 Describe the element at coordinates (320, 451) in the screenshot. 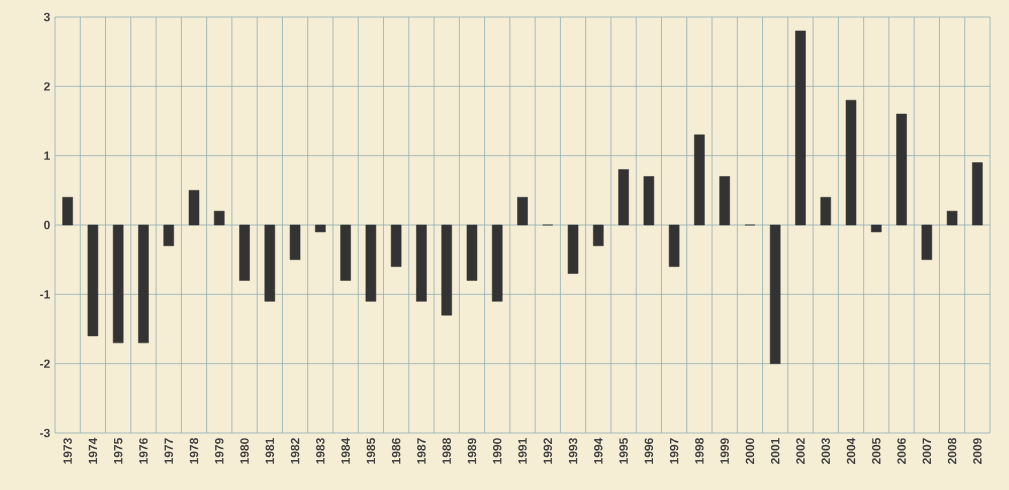

I see `x-tick-label: 1983` at that location.